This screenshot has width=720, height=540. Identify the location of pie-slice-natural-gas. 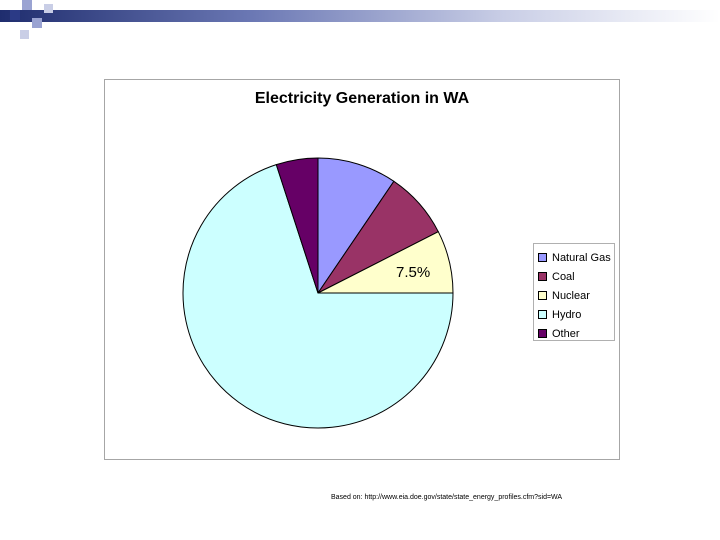
(356, 226).